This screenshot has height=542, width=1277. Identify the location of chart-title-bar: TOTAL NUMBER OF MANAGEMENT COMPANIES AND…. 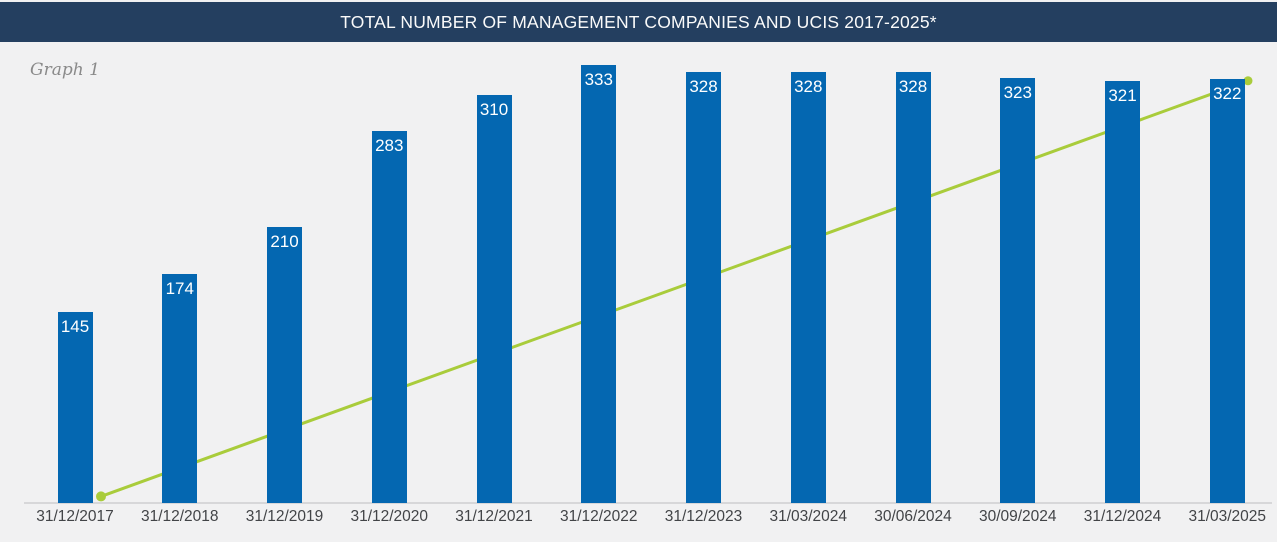
(638, 22).